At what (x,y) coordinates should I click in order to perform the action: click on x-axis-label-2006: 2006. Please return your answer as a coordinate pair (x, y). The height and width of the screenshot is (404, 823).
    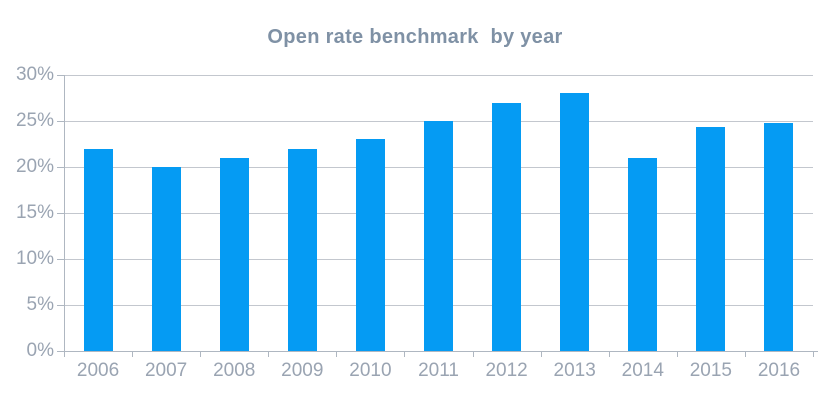
    Looking at the image, I should click on (98, 370).